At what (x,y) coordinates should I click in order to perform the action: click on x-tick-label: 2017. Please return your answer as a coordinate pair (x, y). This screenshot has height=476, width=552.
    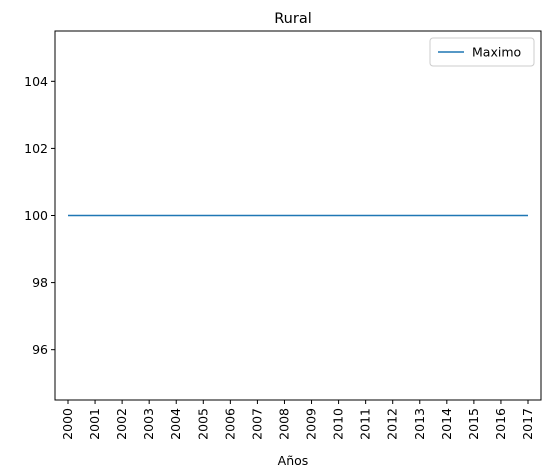
    Looking at the image, I should click on (527, 424).